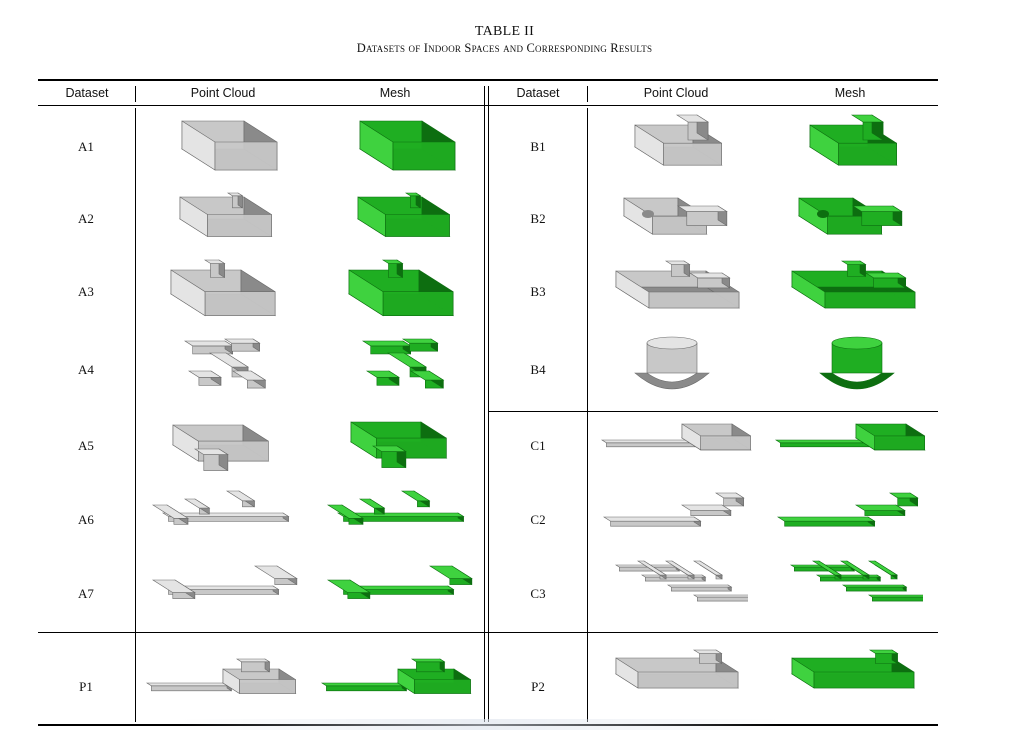  Describe the element at coordinates (223, 93) in the screenshot. I see `header-point-cloud-left: Point Cloud` at that location.